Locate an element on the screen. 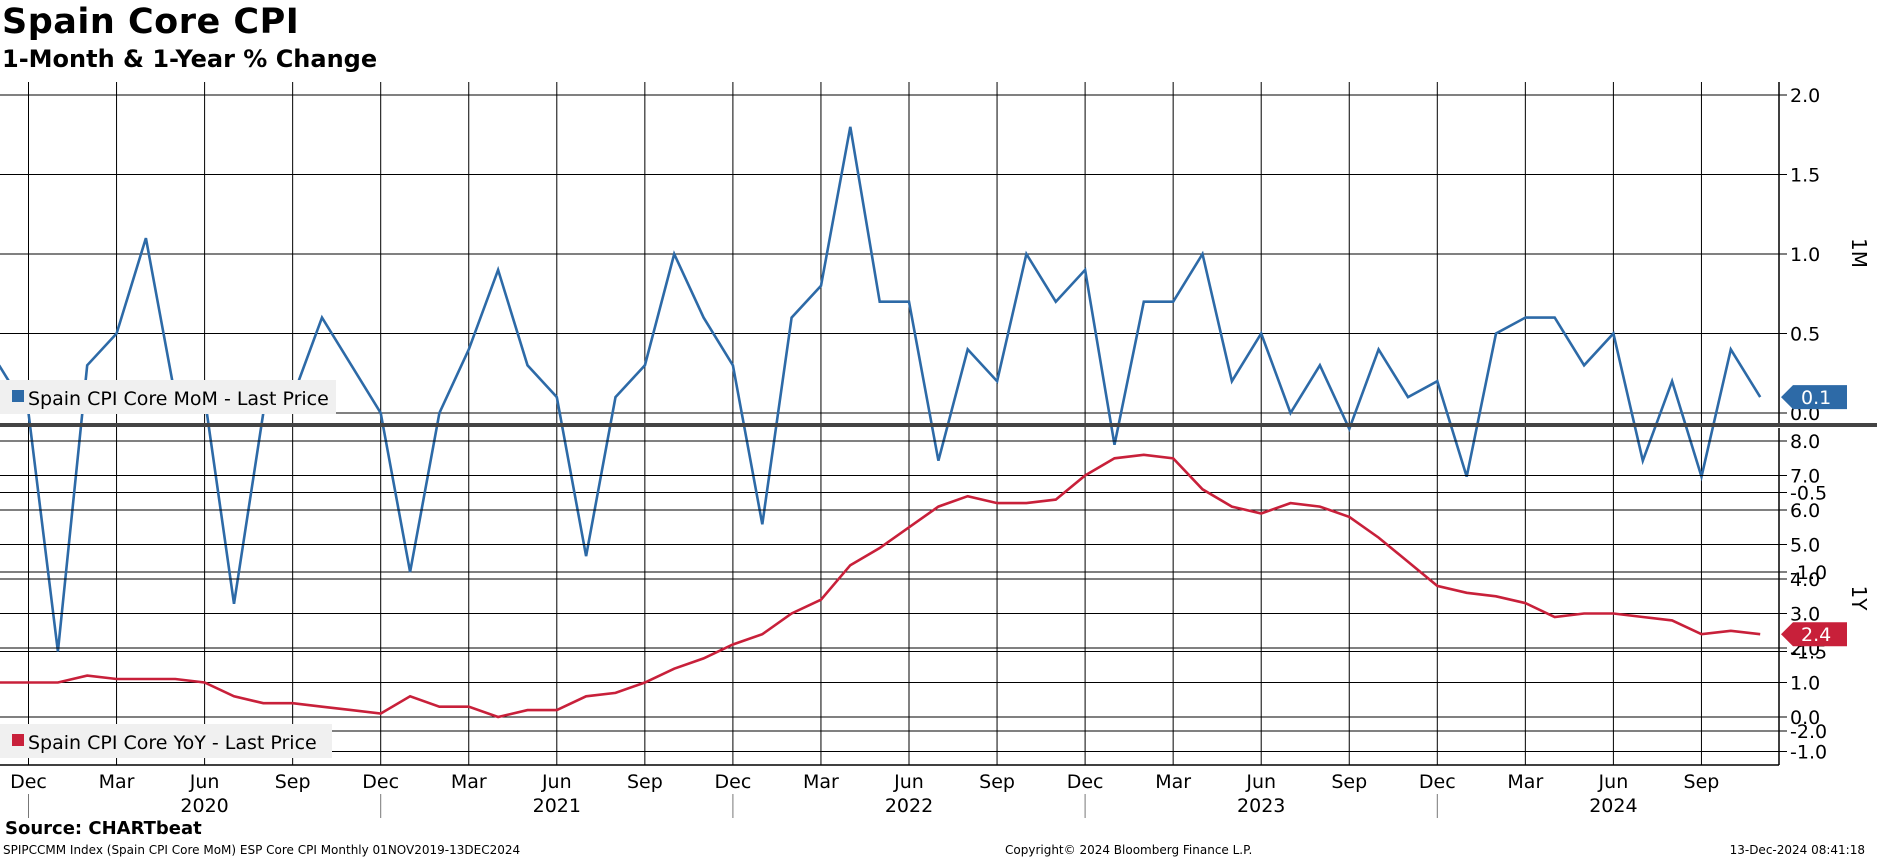  legend-label: Spain CPI Core MoM - Last Price is located at coordinates (178, 399).